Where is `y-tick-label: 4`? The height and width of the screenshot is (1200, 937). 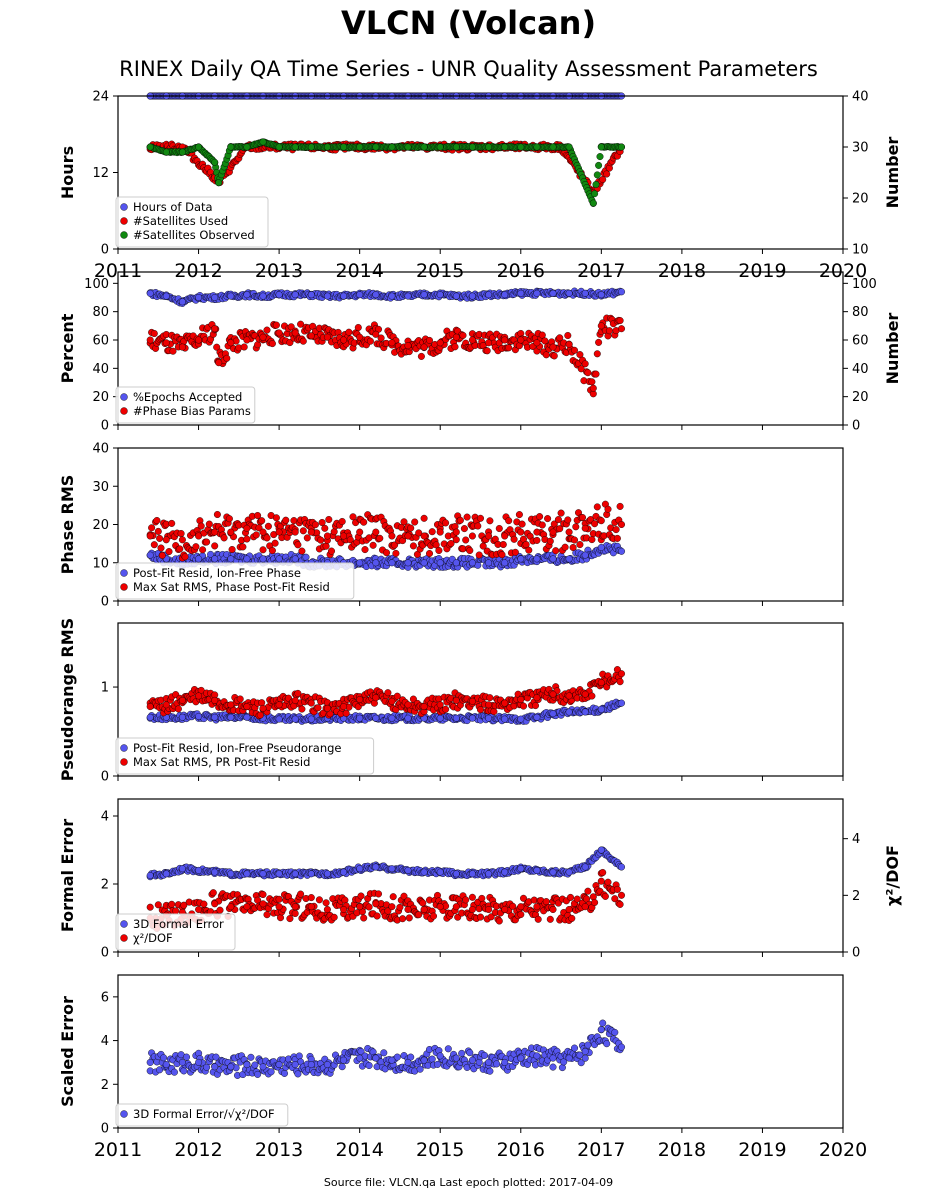 y-tick-label: 4 is located at coordinates (105, 1041).